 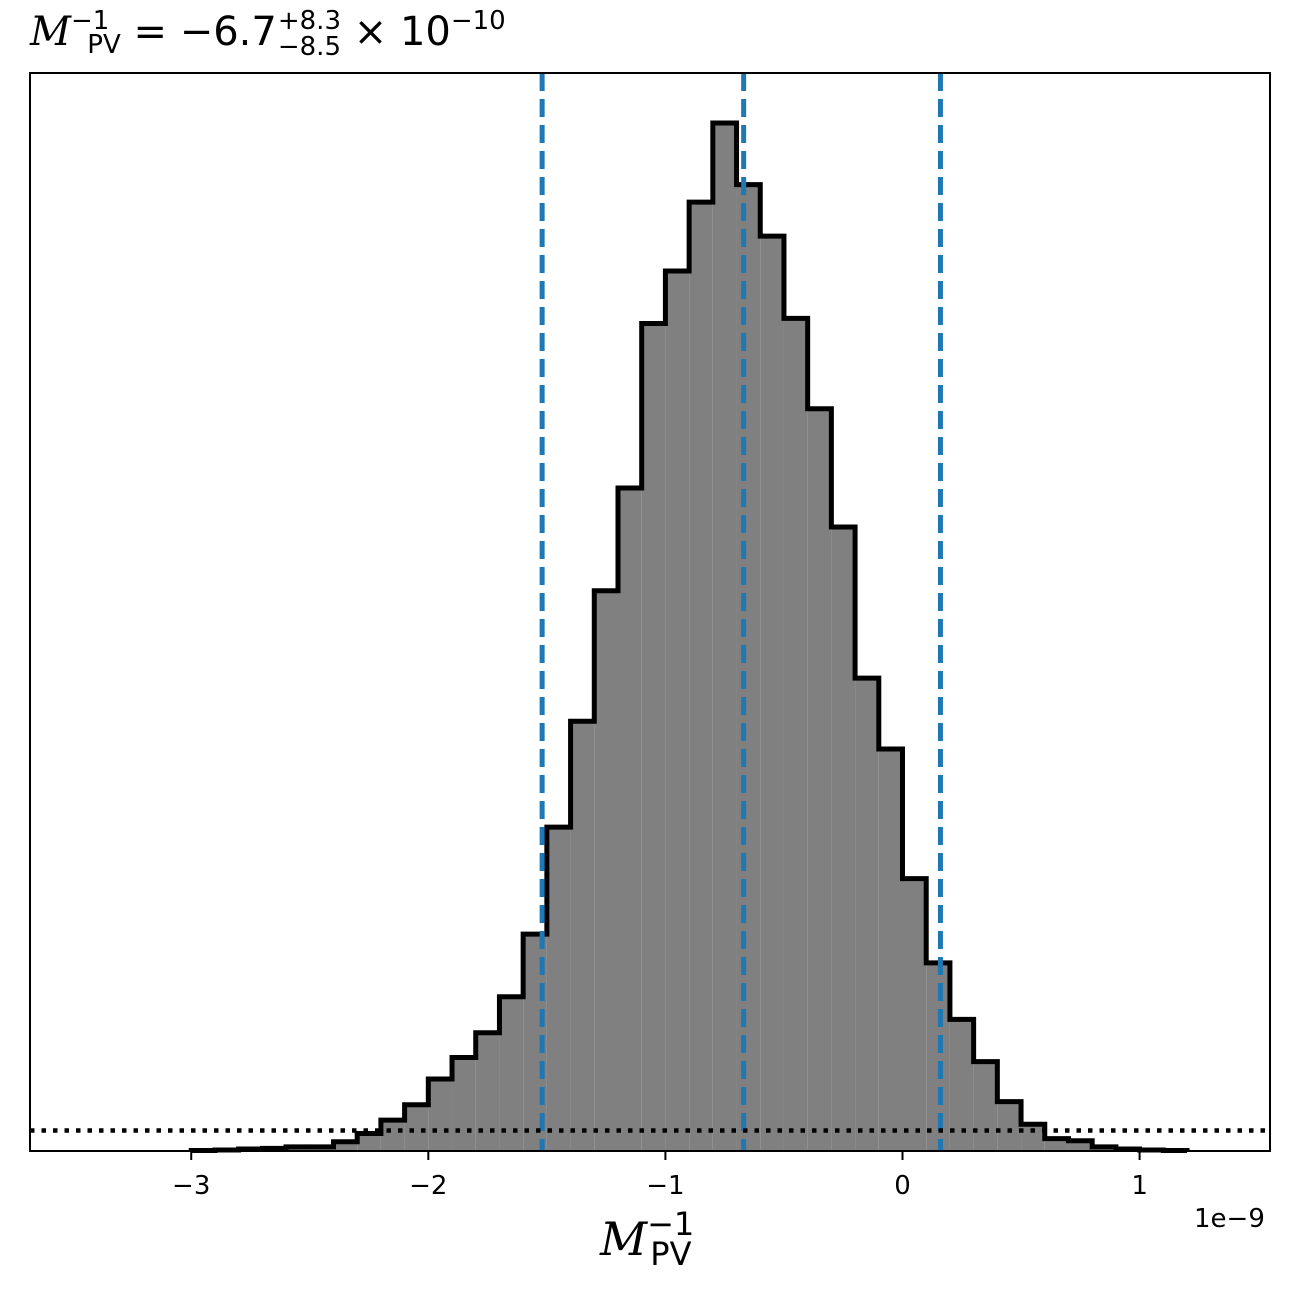 I want to click on title-times: × 10, so click(x=396, y=32).